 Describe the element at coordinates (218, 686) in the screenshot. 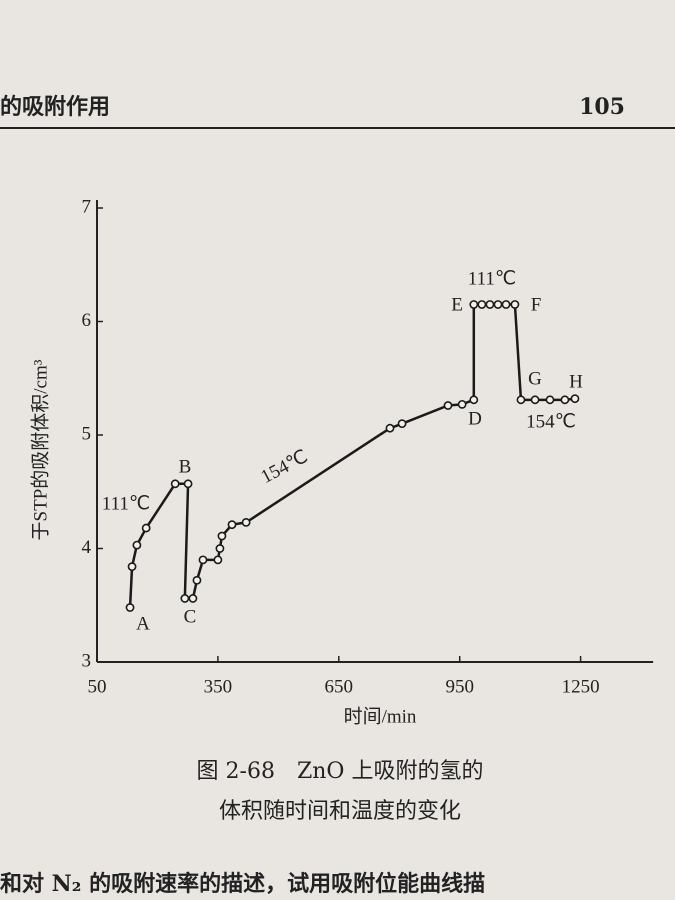

I see `x-tick-label: 350` at that location.